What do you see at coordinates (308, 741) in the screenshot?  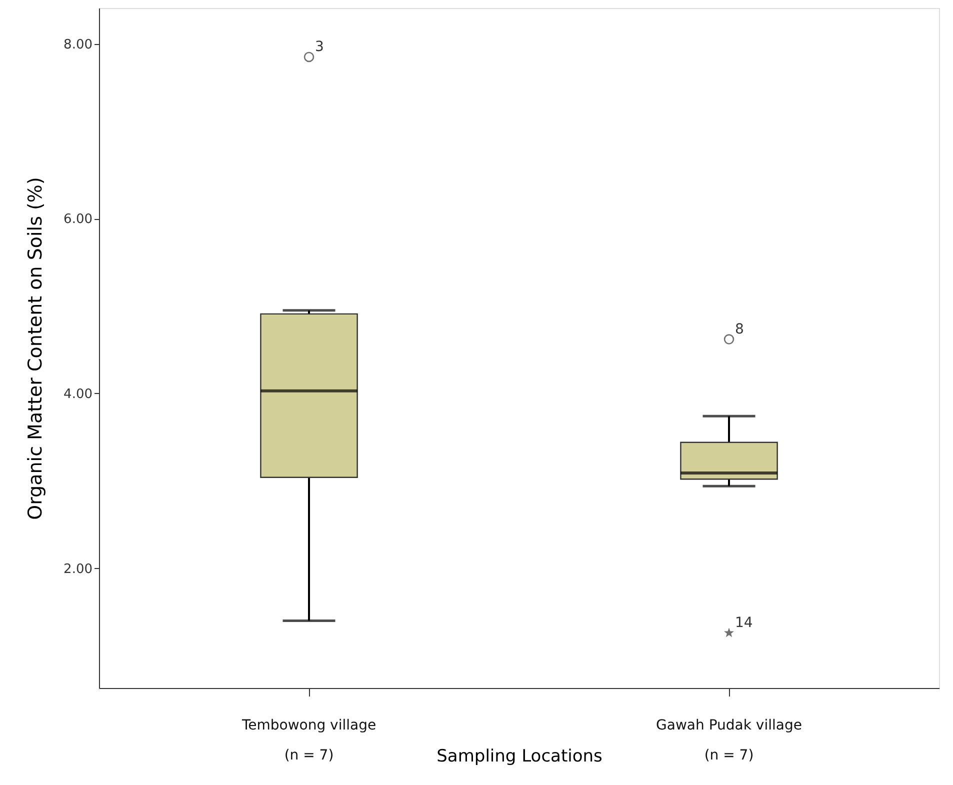 I see `x-tick-label: Tembowong village (n = 7)` at bounding box center [308, 741].